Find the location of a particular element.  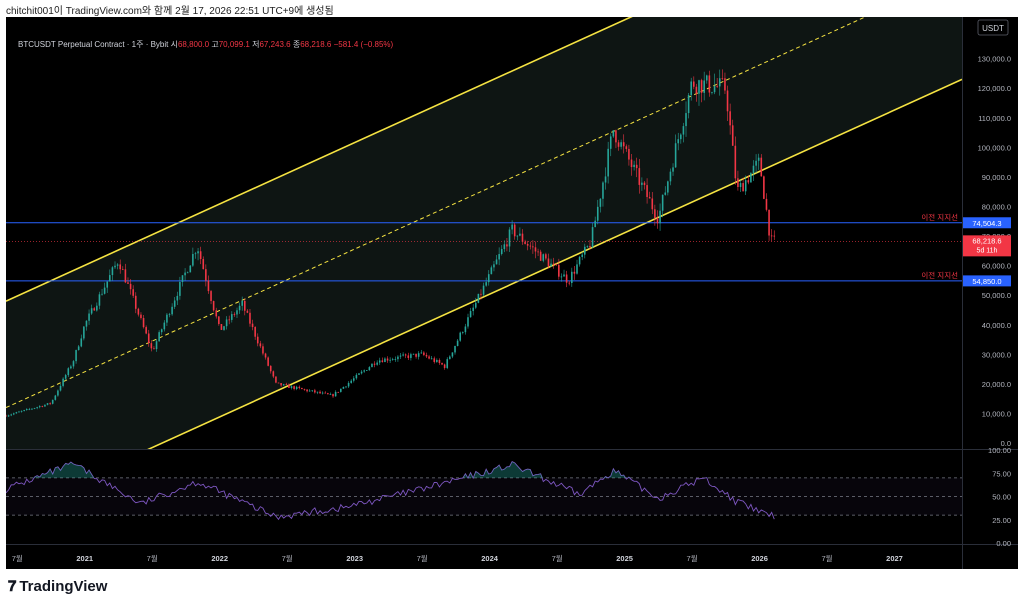

legend-symbol: BTCUSDT Perpetual Contract · 1주 · Bybit is located at coordinates (93, 44).